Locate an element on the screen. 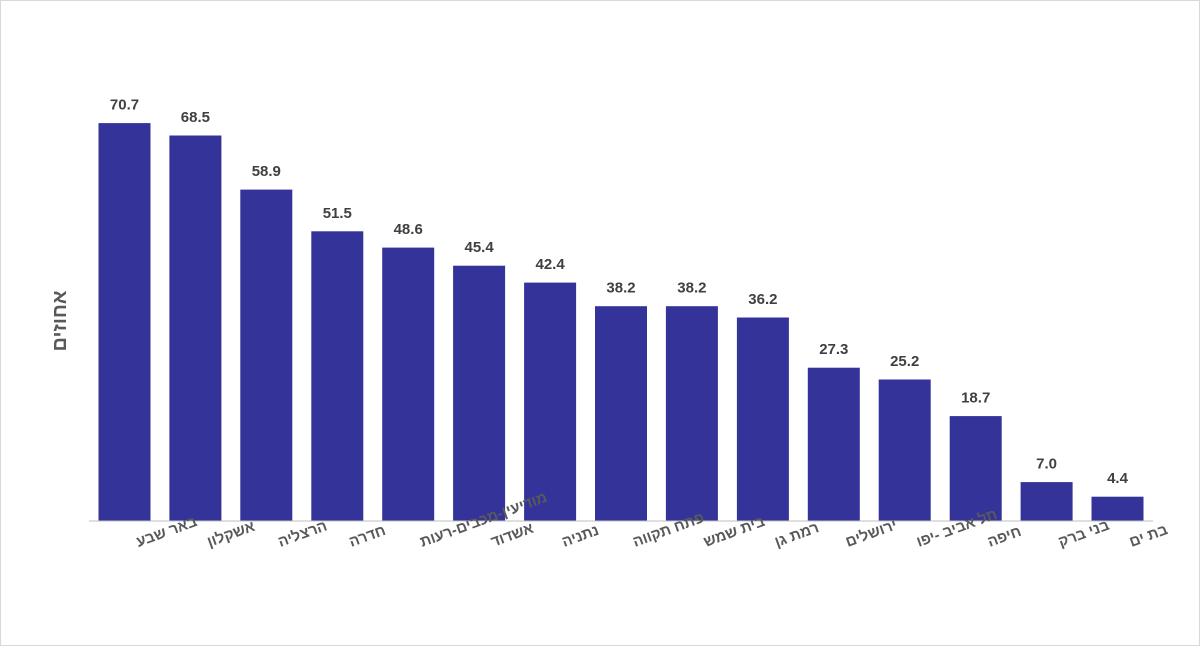 This screenshot has height=646, width=1200. data-label-10: 36.2 is located at coordinates (762, 299).